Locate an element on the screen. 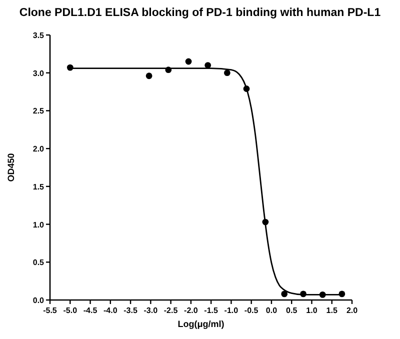 Image resolution: width=400 pixels, height=339 pixels. x-tick-label: -5.0 is located at coordinates (70, 310).